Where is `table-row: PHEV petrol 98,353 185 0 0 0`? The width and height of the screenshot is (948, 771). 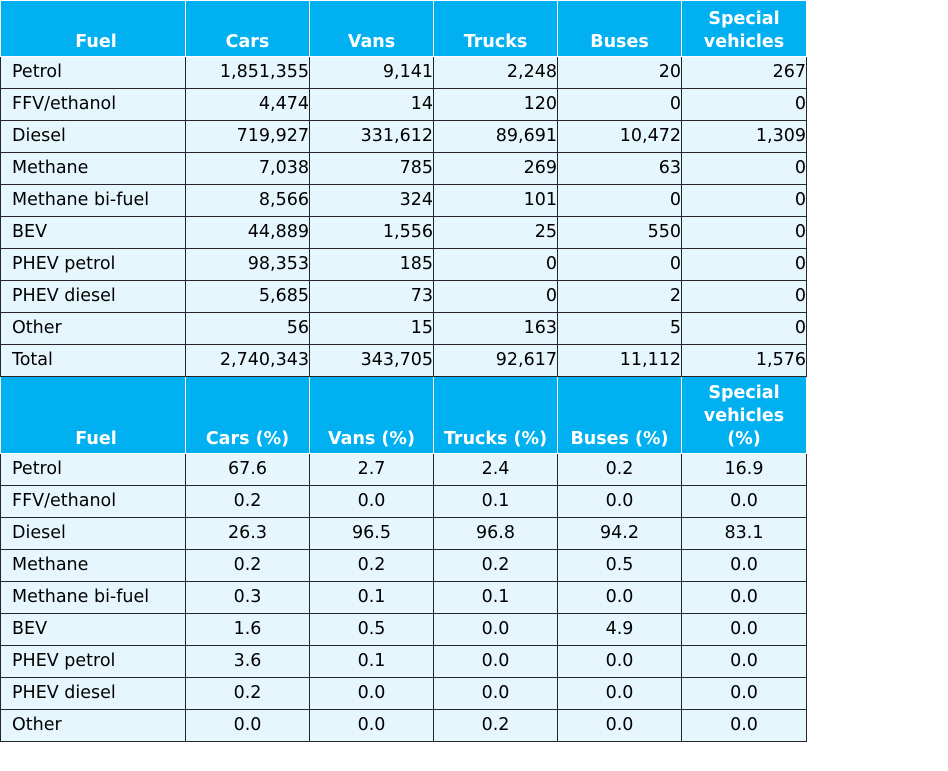
table-row: PHEV petrol 98,353 185 0 0 0 is located at coordinates (403, 264).